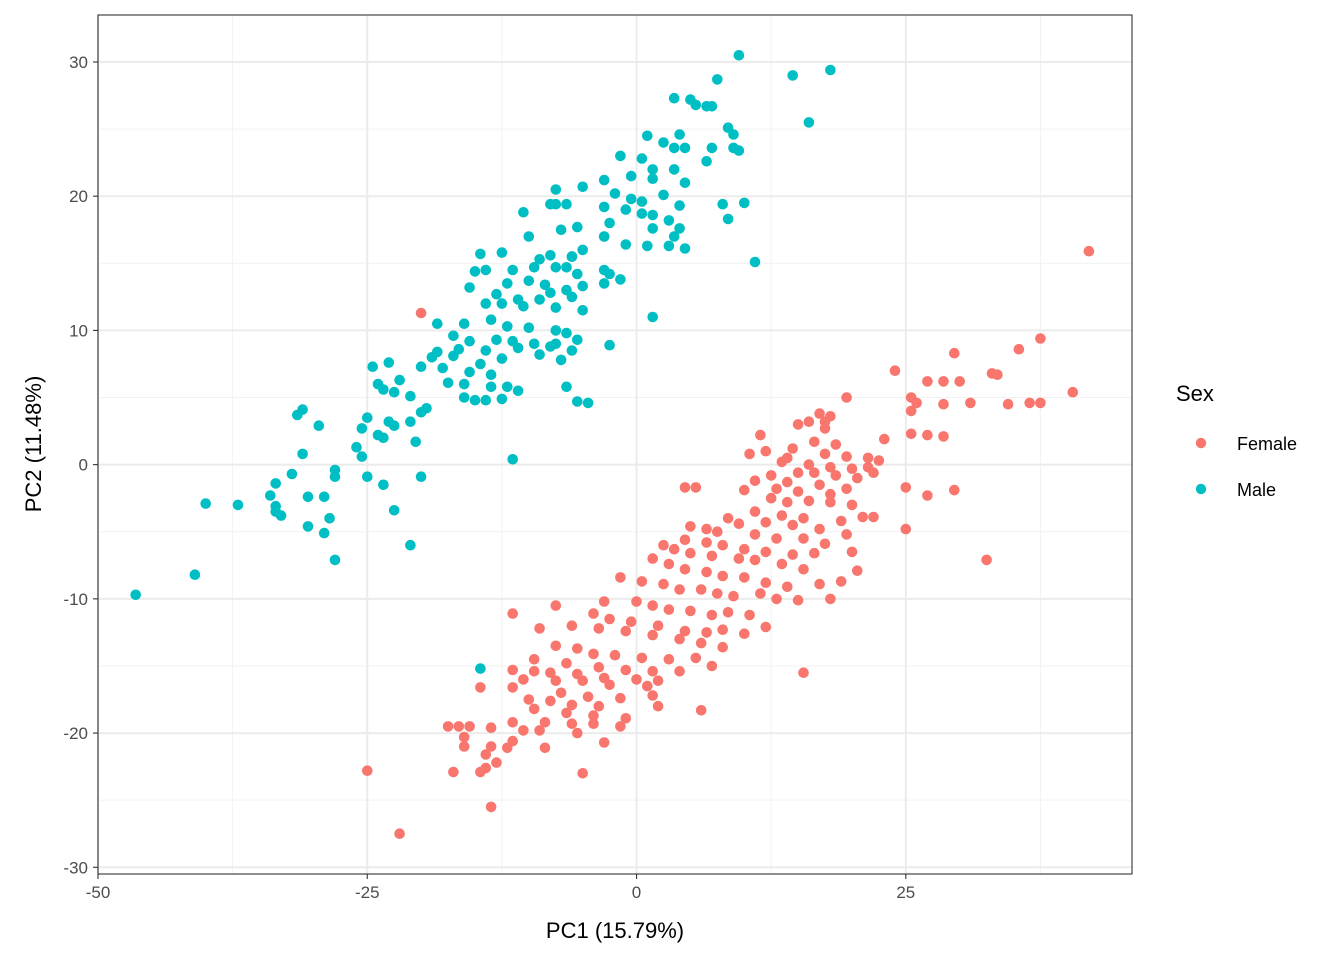  What do you see at coordinates (98, 892) in the screenshot?
I see `x-tick-label: -50` at bounding box center [98, 892].